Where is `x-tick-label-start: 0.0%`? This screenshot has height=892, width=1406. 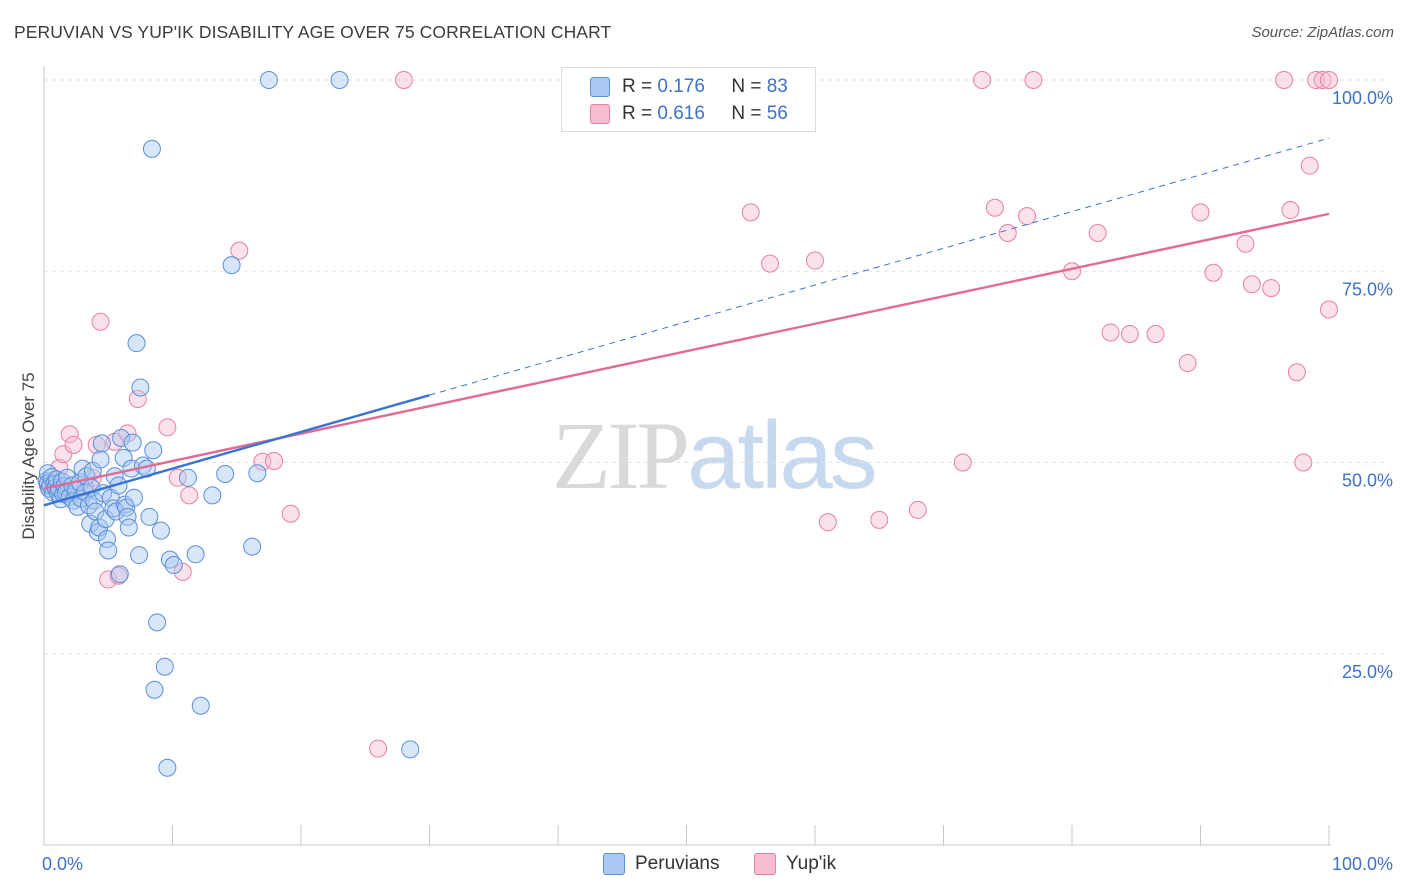 x-tick-label-start: 0.0% is located at coordinates (62, 864).